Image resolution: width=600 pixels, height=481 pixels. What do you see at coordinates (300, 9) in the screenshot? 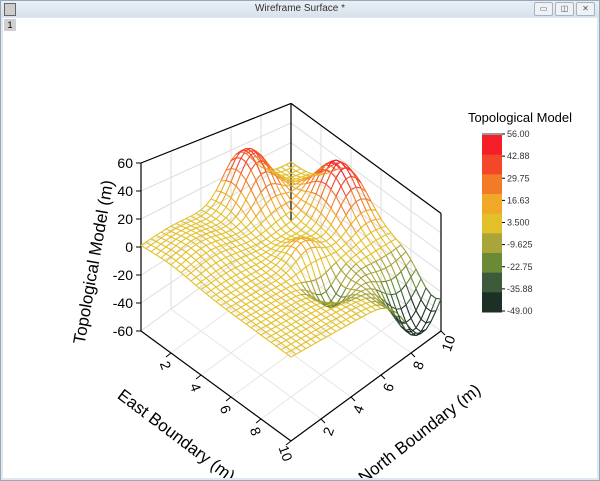
I see `title-bar: Wireframe Surface * ▭ ◫ ✕` at bounding box center [300, 9].